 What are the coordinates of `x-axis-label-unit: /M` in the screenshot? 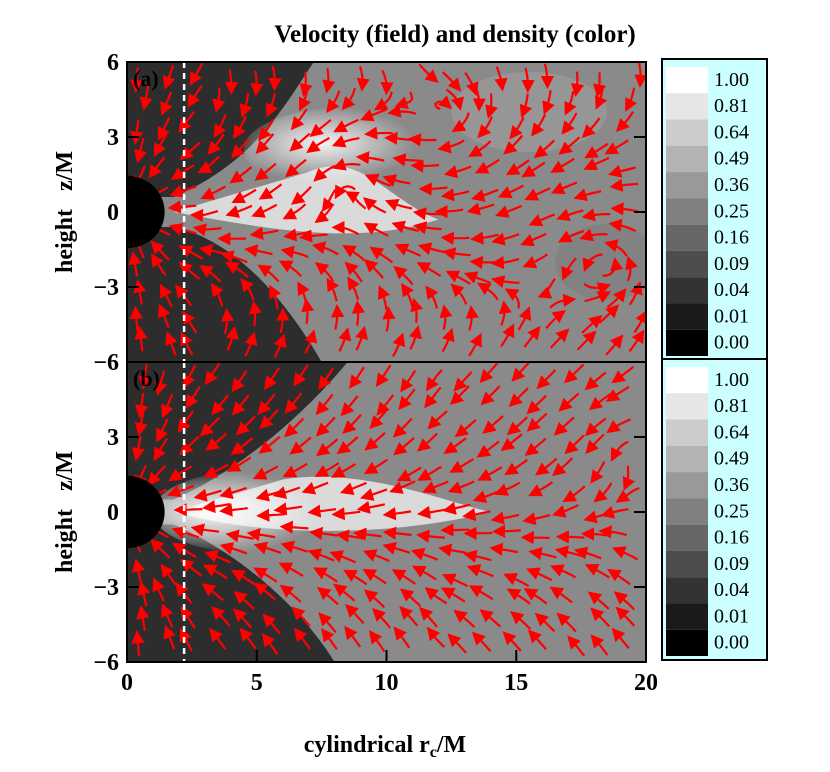 It's located at (451, 745).